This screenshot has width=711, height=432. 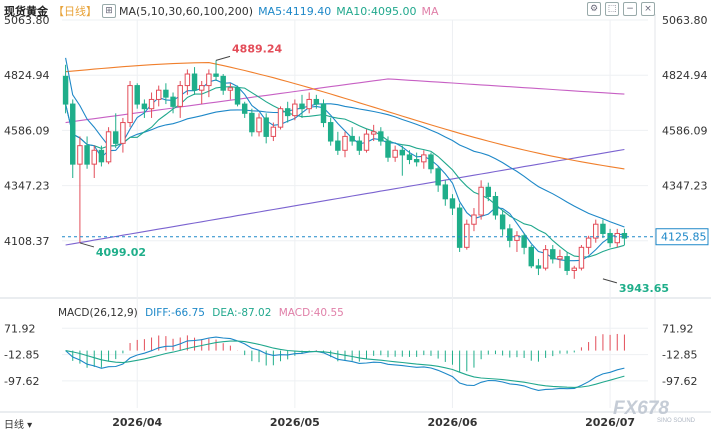 I want to click on ma-settings-icon: ⊞, so click(x=109, y=11).